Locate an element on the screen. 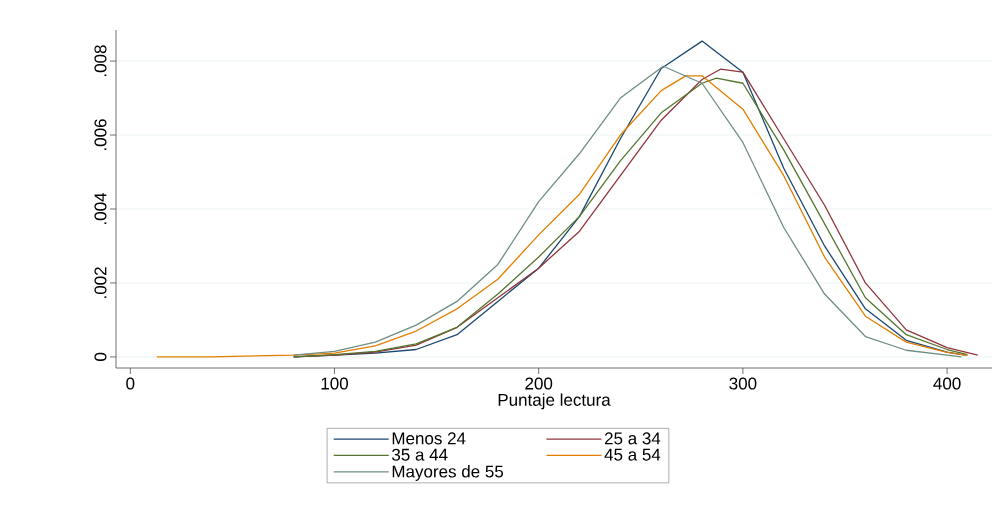 This screenshot has width=1006, height=512. x-axis-title: Puntaje lectura is located at coordinates (554, 401).